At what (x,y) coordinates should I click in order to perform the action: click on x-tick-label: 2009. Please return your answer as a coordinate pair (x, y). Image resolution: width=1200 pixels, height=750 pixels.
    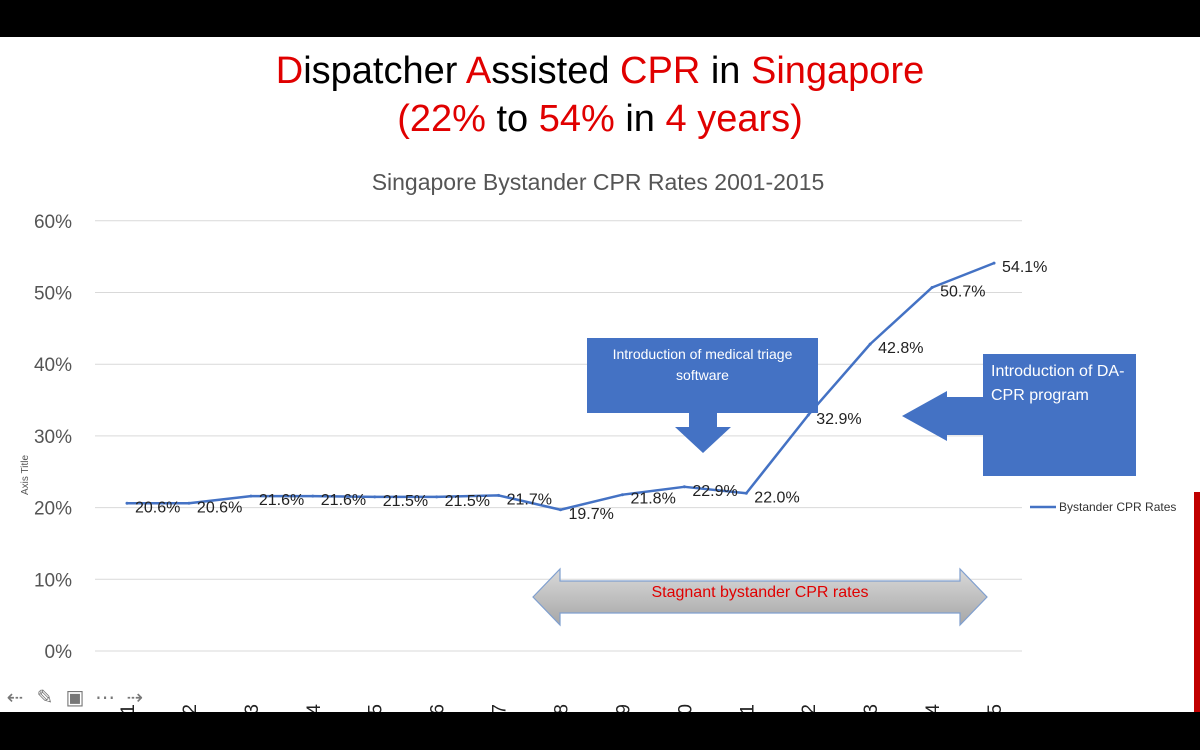
    Looking at the image, I should click on (623, 708).